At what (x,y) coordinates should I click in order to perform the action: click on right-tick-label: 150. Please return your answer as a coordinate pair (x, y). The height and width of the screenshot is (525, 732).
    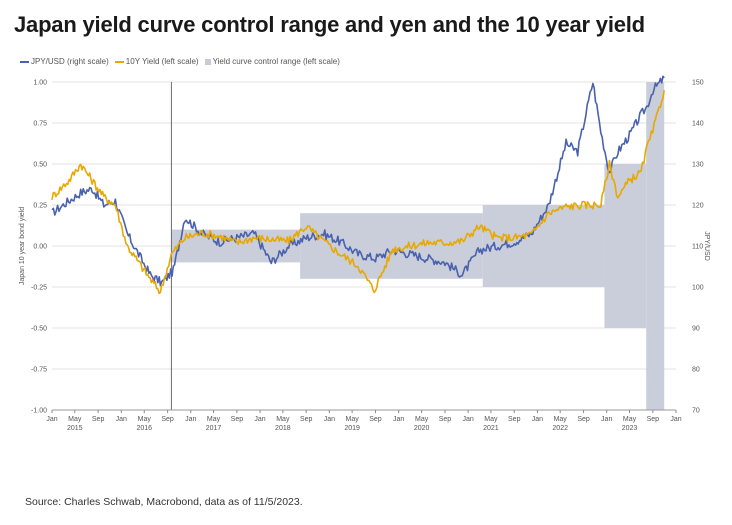
    Looking at the image, I should click on (698, 83).